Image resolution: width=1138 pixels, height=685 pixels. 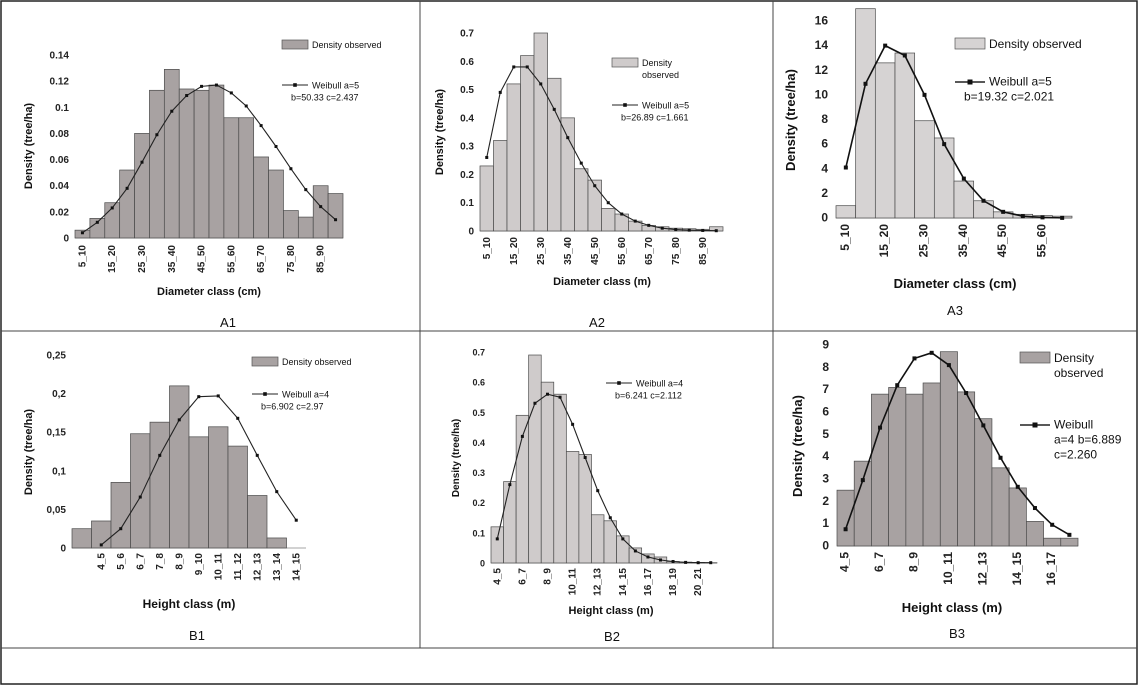 I want to click on bar-b3, so click(x=897, y=467).